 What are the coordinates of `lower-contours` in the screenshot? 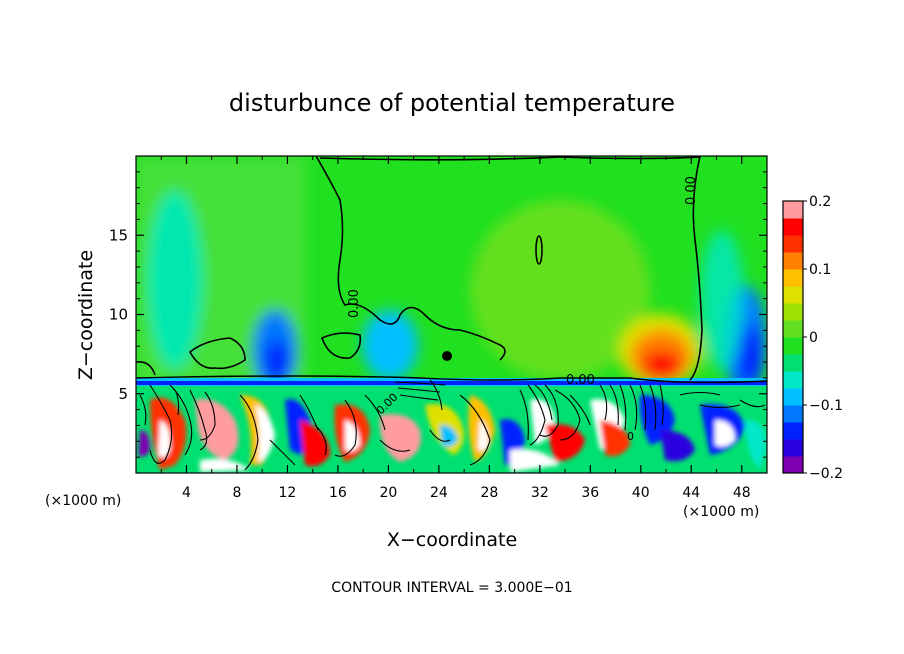 It's located at (452, 425).